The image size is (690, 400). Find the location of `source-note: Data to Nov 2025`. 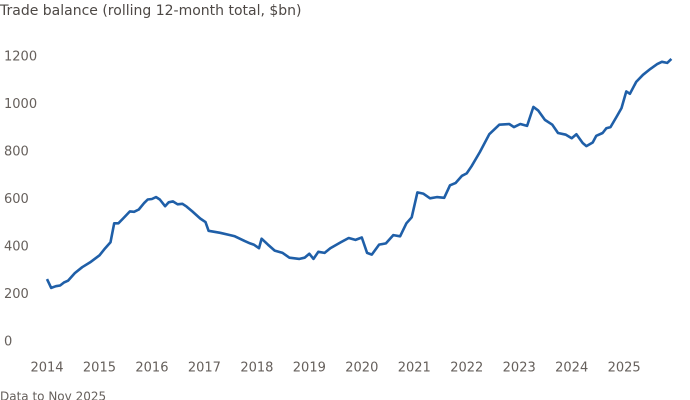

source-note: Data to Nov 2025 is located at coordinates (53, 395).